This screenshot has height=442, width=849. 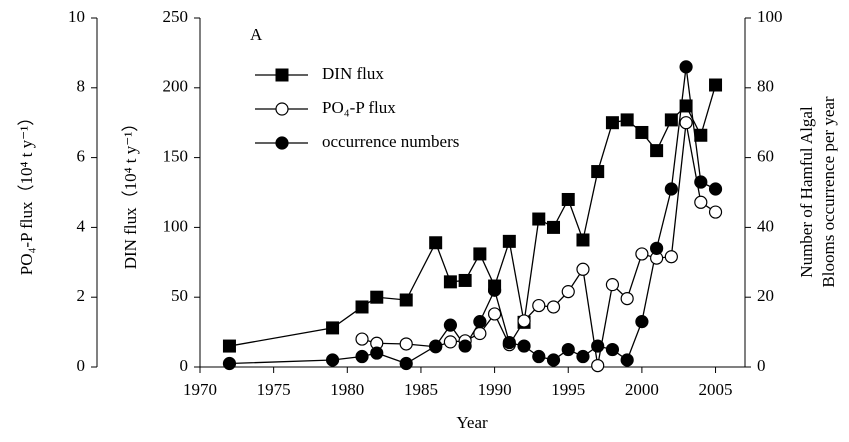 I want to click on y2-axis-label: Blooms occurrence per year, so click(x=828, y=191).